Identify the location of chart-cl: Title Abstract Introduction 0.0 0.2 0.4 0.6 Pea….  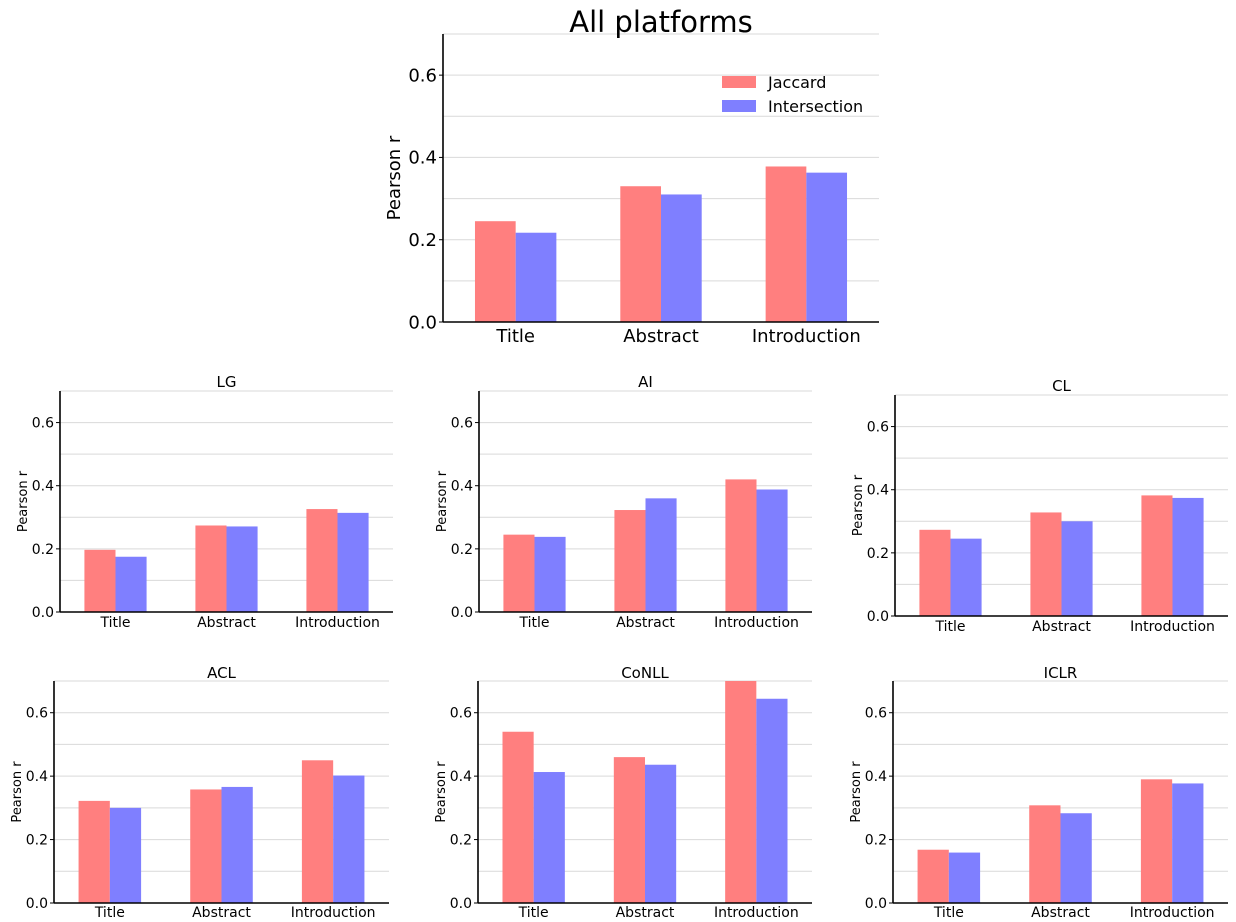
(1039, 506).